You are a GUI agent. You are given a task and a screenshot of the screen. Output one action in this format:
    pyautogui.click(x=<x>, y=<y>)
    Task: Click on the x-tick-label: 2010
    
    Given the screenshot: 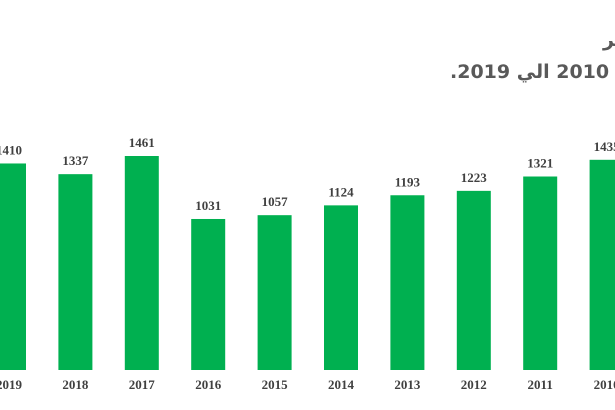 What is the action you would take?
    pyautogui.click(x=604, y=384)
    